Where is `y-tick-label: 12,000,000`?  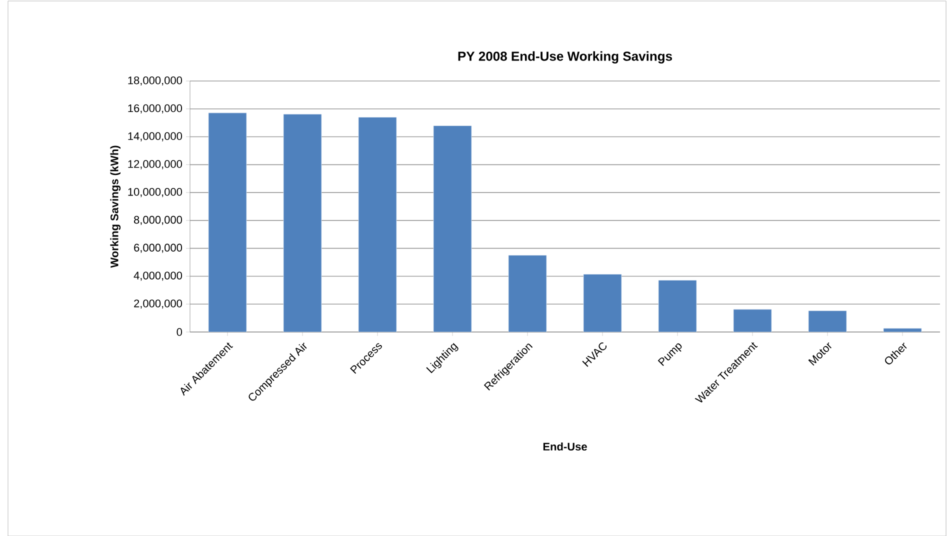 y-tick-label: 12,000,000 is located at coordinates (155, 165).